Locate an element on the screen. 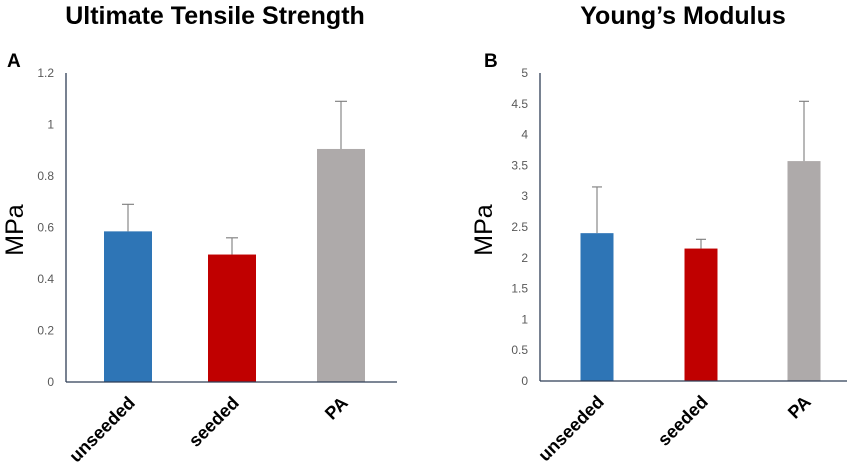  chart-a-y-tick-label: 0.6 is located at coordinates (45, 228).